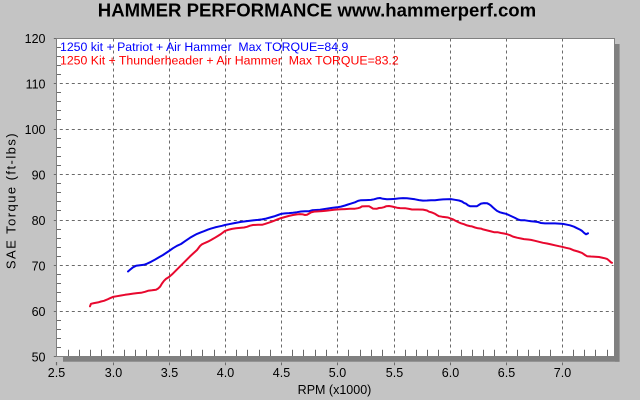  I want to click on svg-text: 6.5, so click(506, 373).